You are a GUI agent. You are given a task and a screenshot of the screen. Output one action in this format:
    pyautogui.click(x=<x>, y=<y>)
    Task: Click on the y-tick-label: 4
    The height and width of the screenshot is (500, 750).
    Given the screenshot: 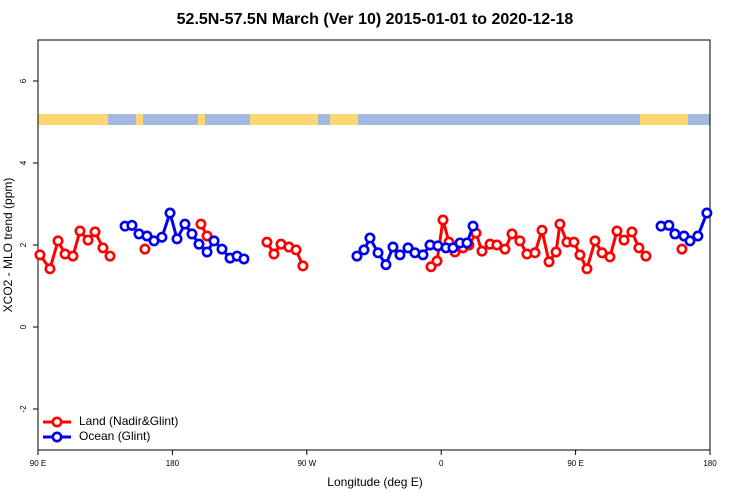 What is the action you would take?
    pyautogui.click(x=23, y=162)
    